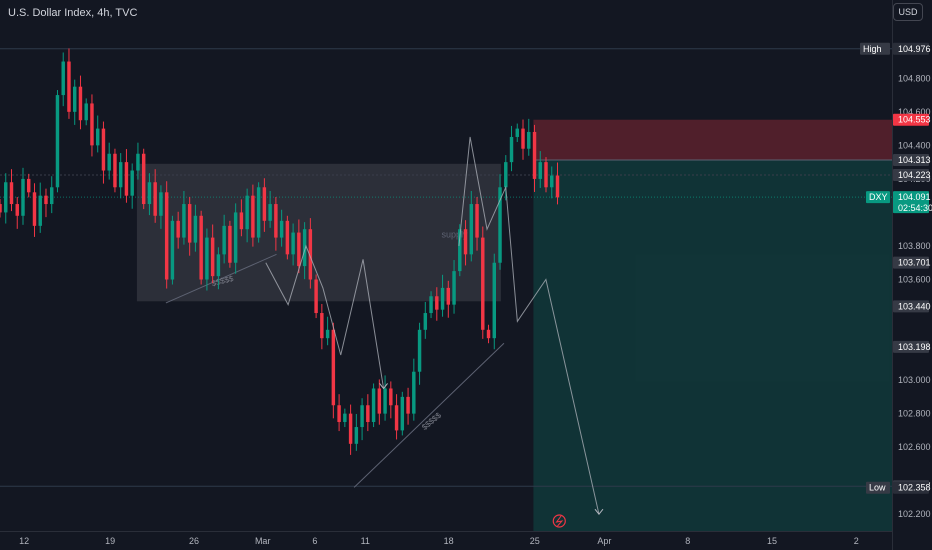 The width and height of the screenshot is (932, 550). Describe the element at coordinates (604, 541) in the screenshot. I see `x-tick-label: Apr` at that location.